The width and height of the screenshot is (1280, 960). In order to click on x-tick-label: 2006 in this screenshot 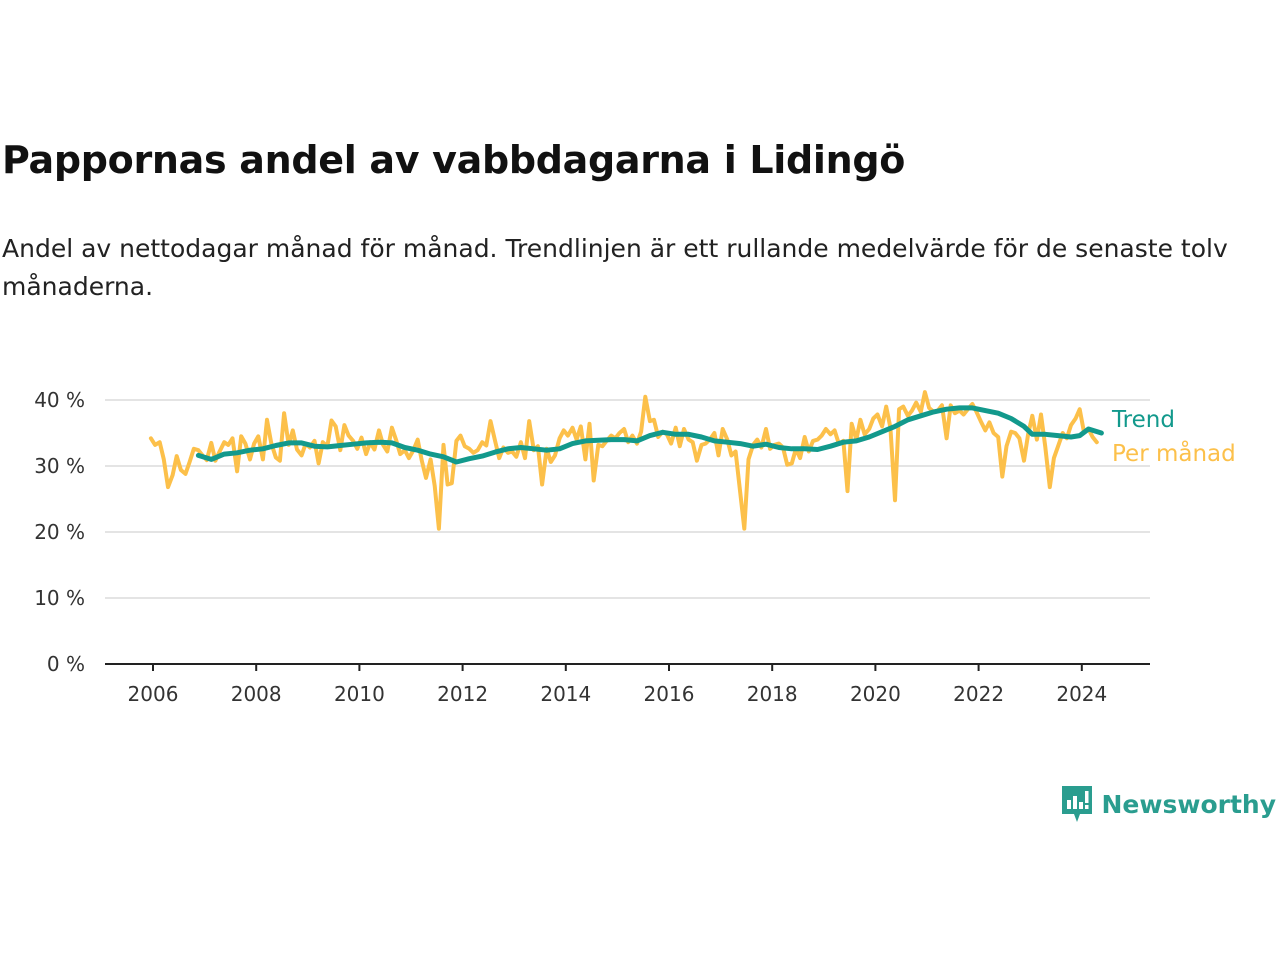, I will do `click(153, 694)`.